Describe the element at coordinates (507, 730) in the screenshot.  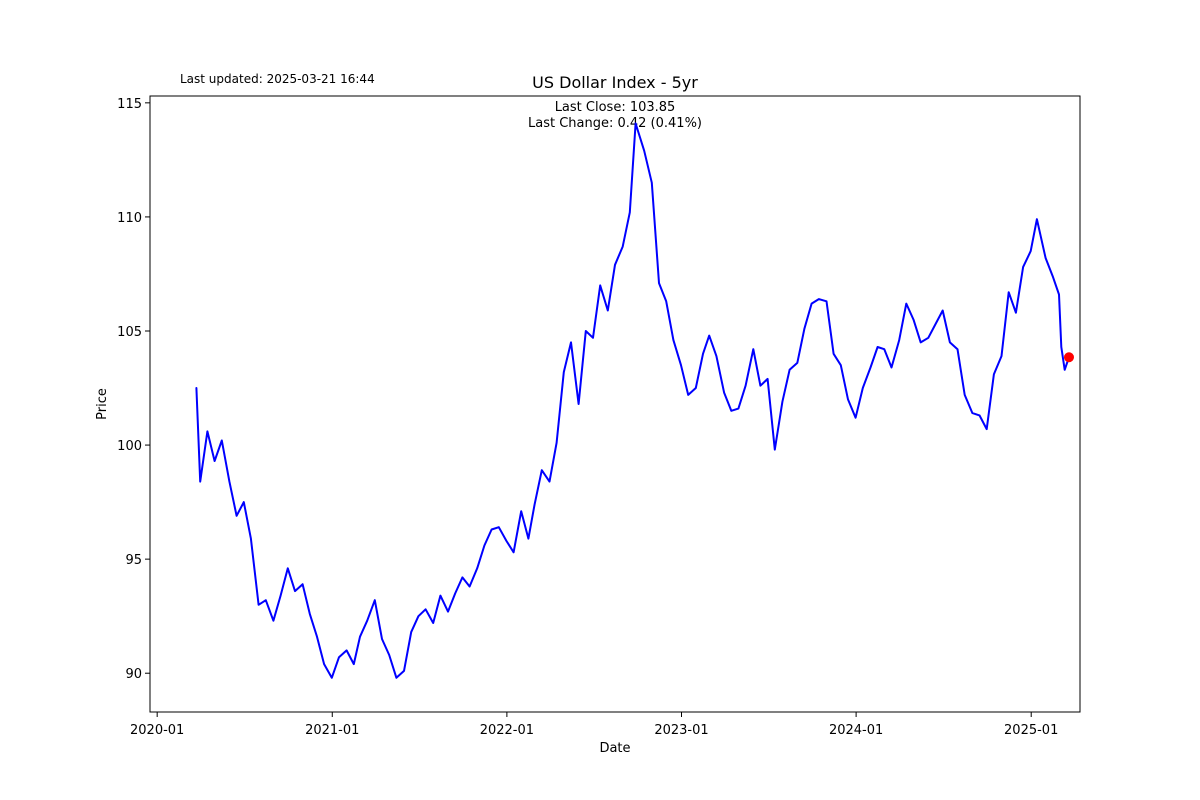
I see `x-tick-label: 2022-01` at that location.